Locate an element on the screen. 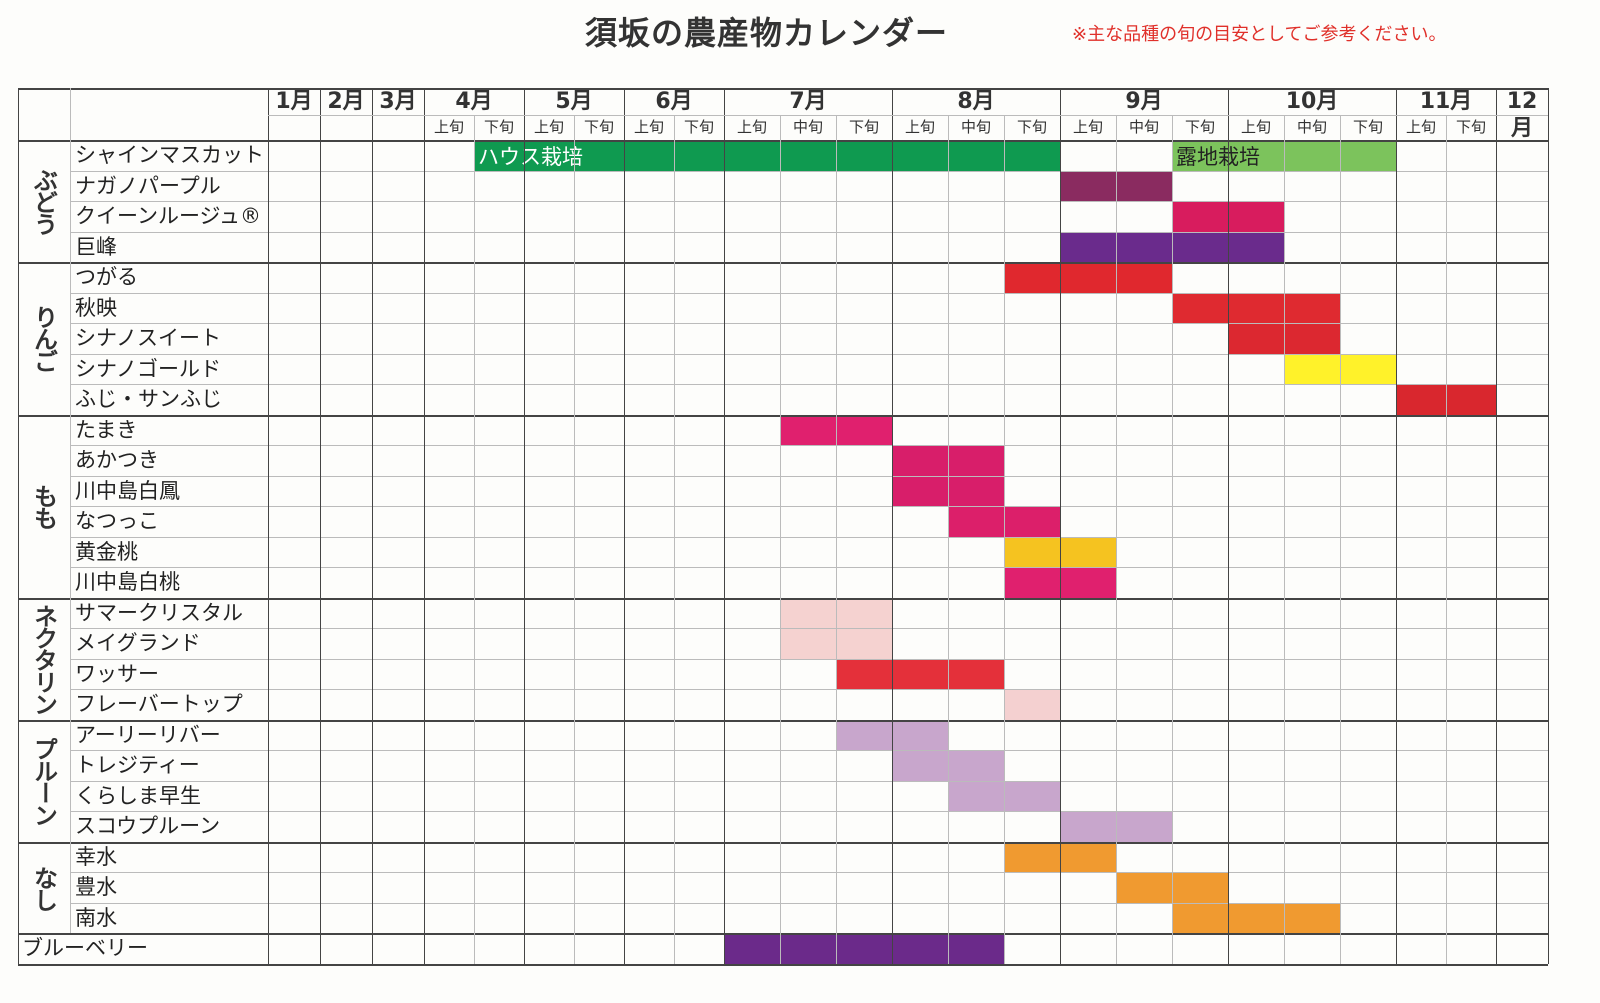 This screenshot has width=1600, height=1003. header-mid-line is located at coordinates (908, 115).